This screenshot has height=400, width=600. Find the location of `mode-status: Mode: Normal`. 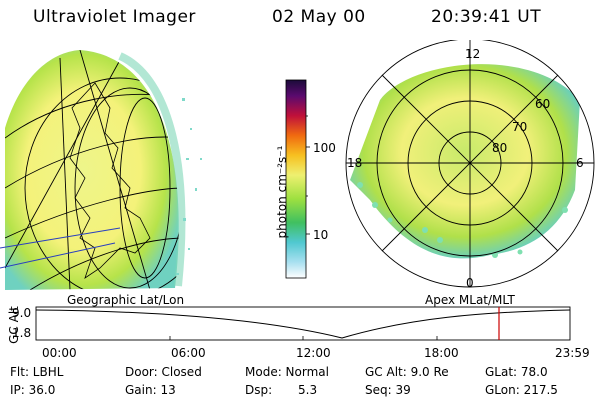

mode-status: Mode: Normal is located at coordinates (287, 372).